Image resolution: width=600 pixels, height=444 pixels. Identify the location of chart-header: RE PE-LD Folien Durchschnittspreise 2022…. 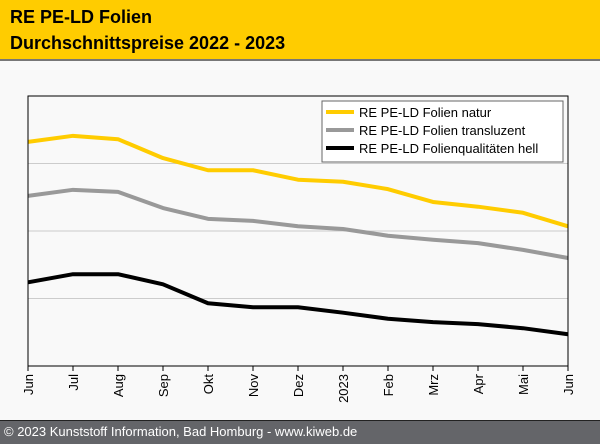
(300, 30).